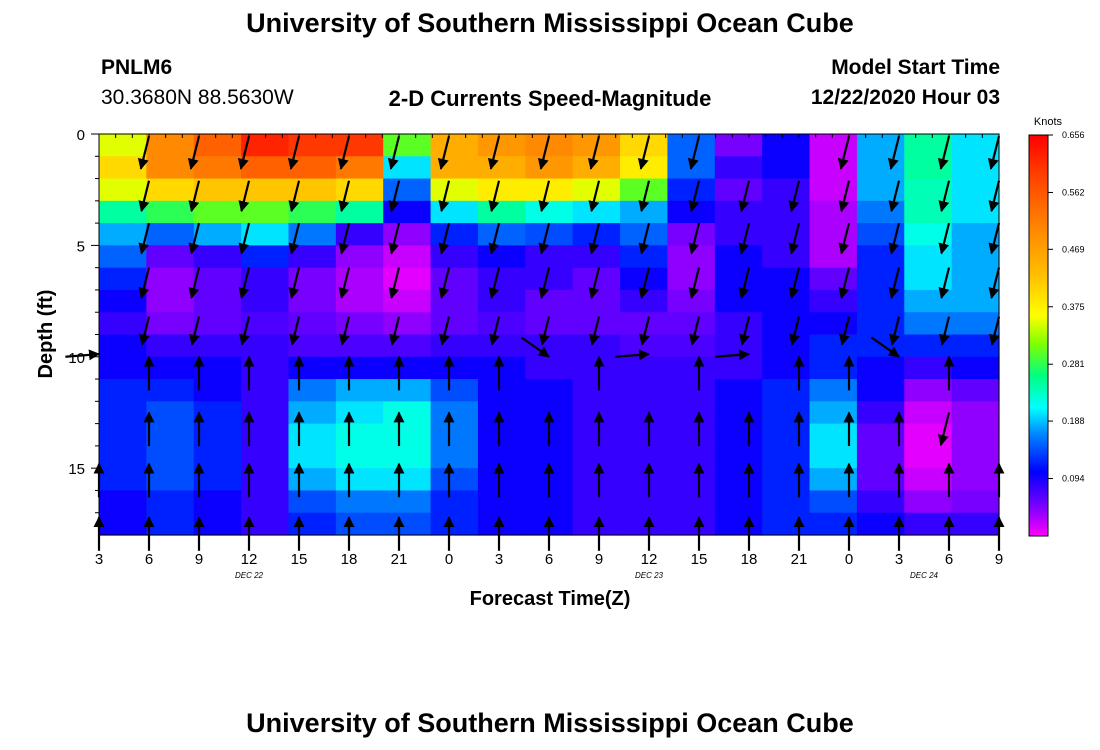  Describe the element at coordinates (46, 334) in the screenshot. I see `y-axis-label: Depth (ft)` at that location.